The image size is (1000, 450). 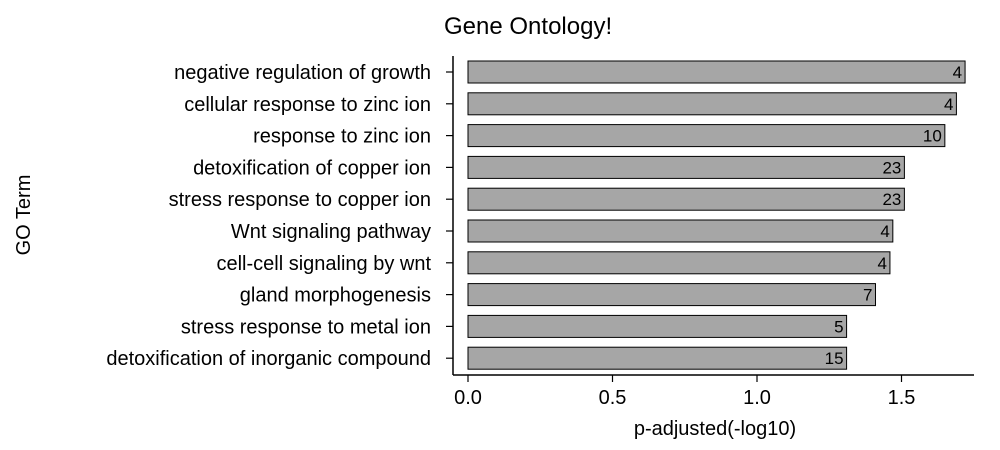 What do you see at coordinates (323, 264) in the screenshot?
I see `category-label: cell-cell signaling by wnt` at bounding box center [323, 264].